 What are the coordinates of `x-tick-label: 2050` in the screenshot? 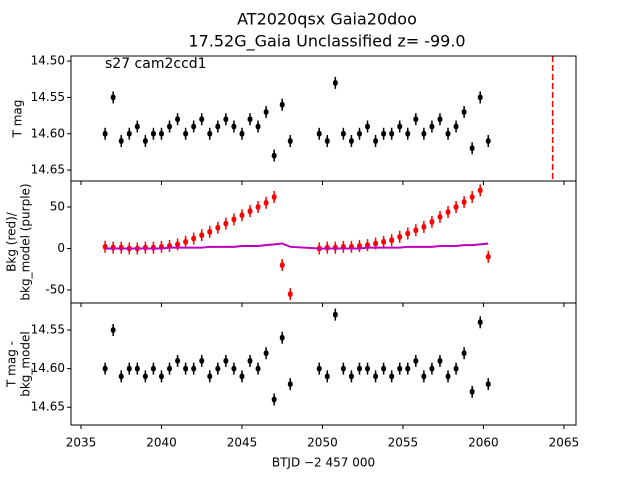 It's located at (322, 443).